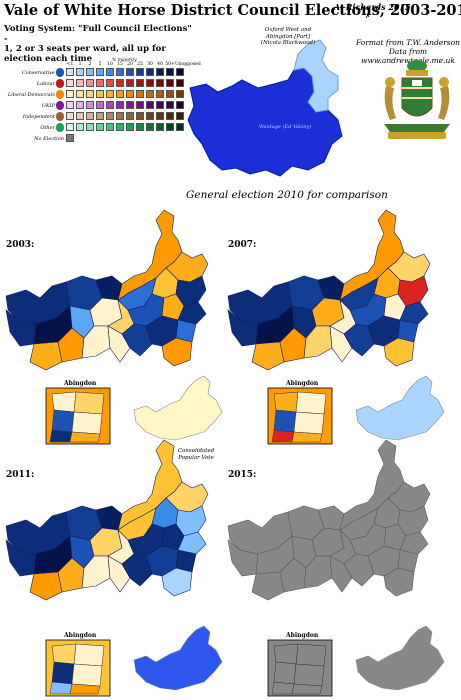  Describe the element at coordinates (160, 64) in the screenshot. I see `legend-tick: 40` at that location.